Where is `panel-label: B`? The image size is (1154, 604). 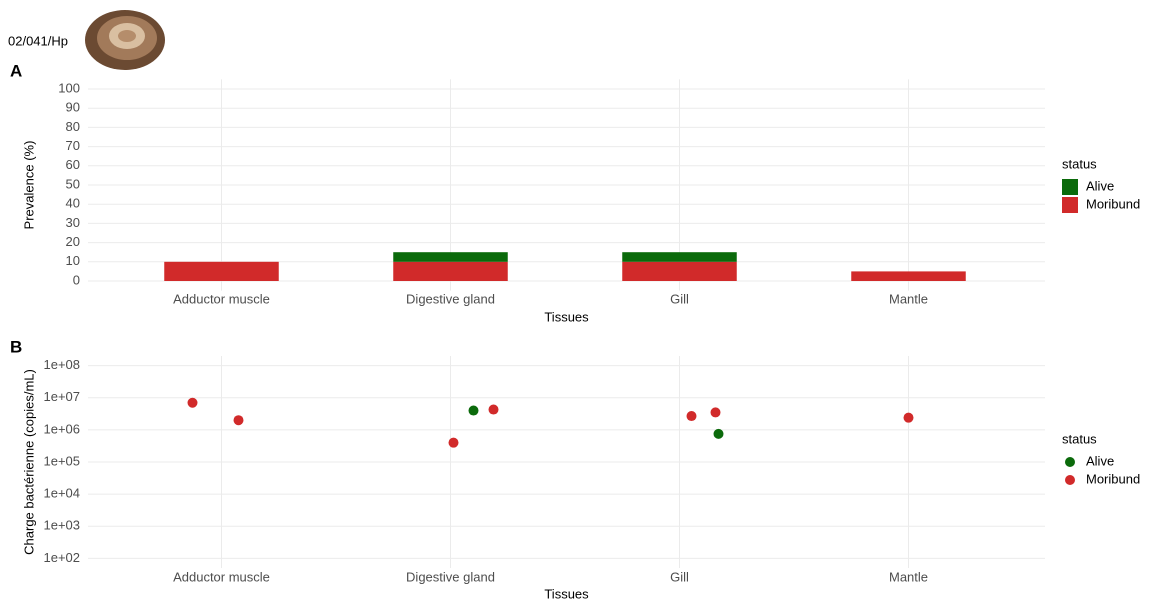
panel-label: B is located at coordinates (16, 346).